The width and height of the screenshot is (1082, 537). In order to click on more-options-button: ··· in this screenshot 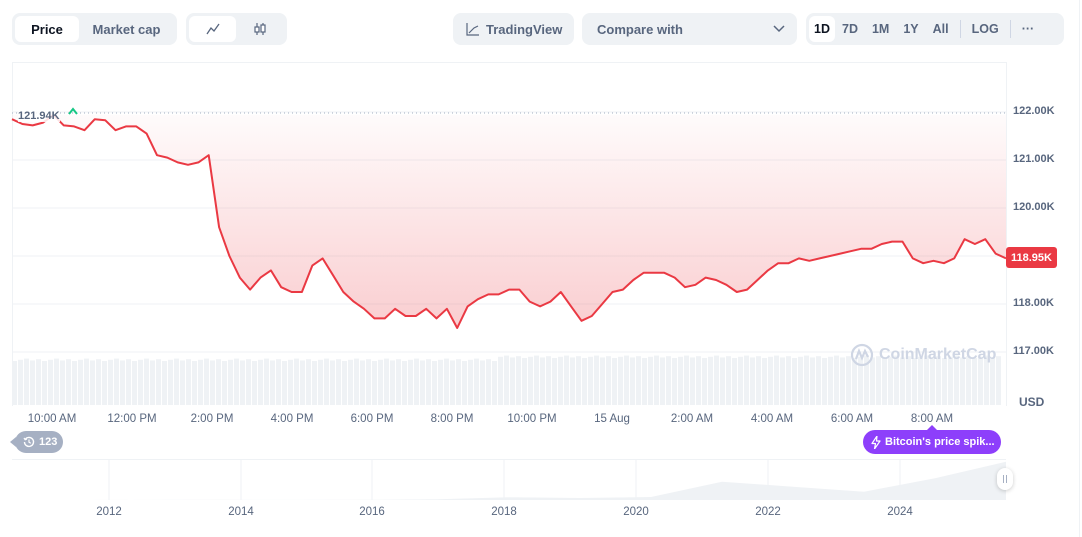, I will do `click(1028, 29)`.